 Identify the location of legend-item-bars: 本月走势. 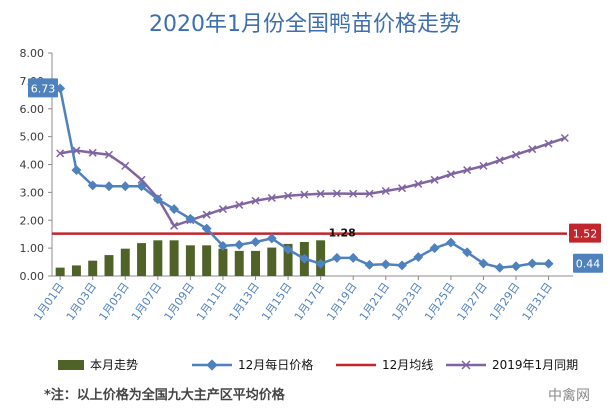
(98, 364).